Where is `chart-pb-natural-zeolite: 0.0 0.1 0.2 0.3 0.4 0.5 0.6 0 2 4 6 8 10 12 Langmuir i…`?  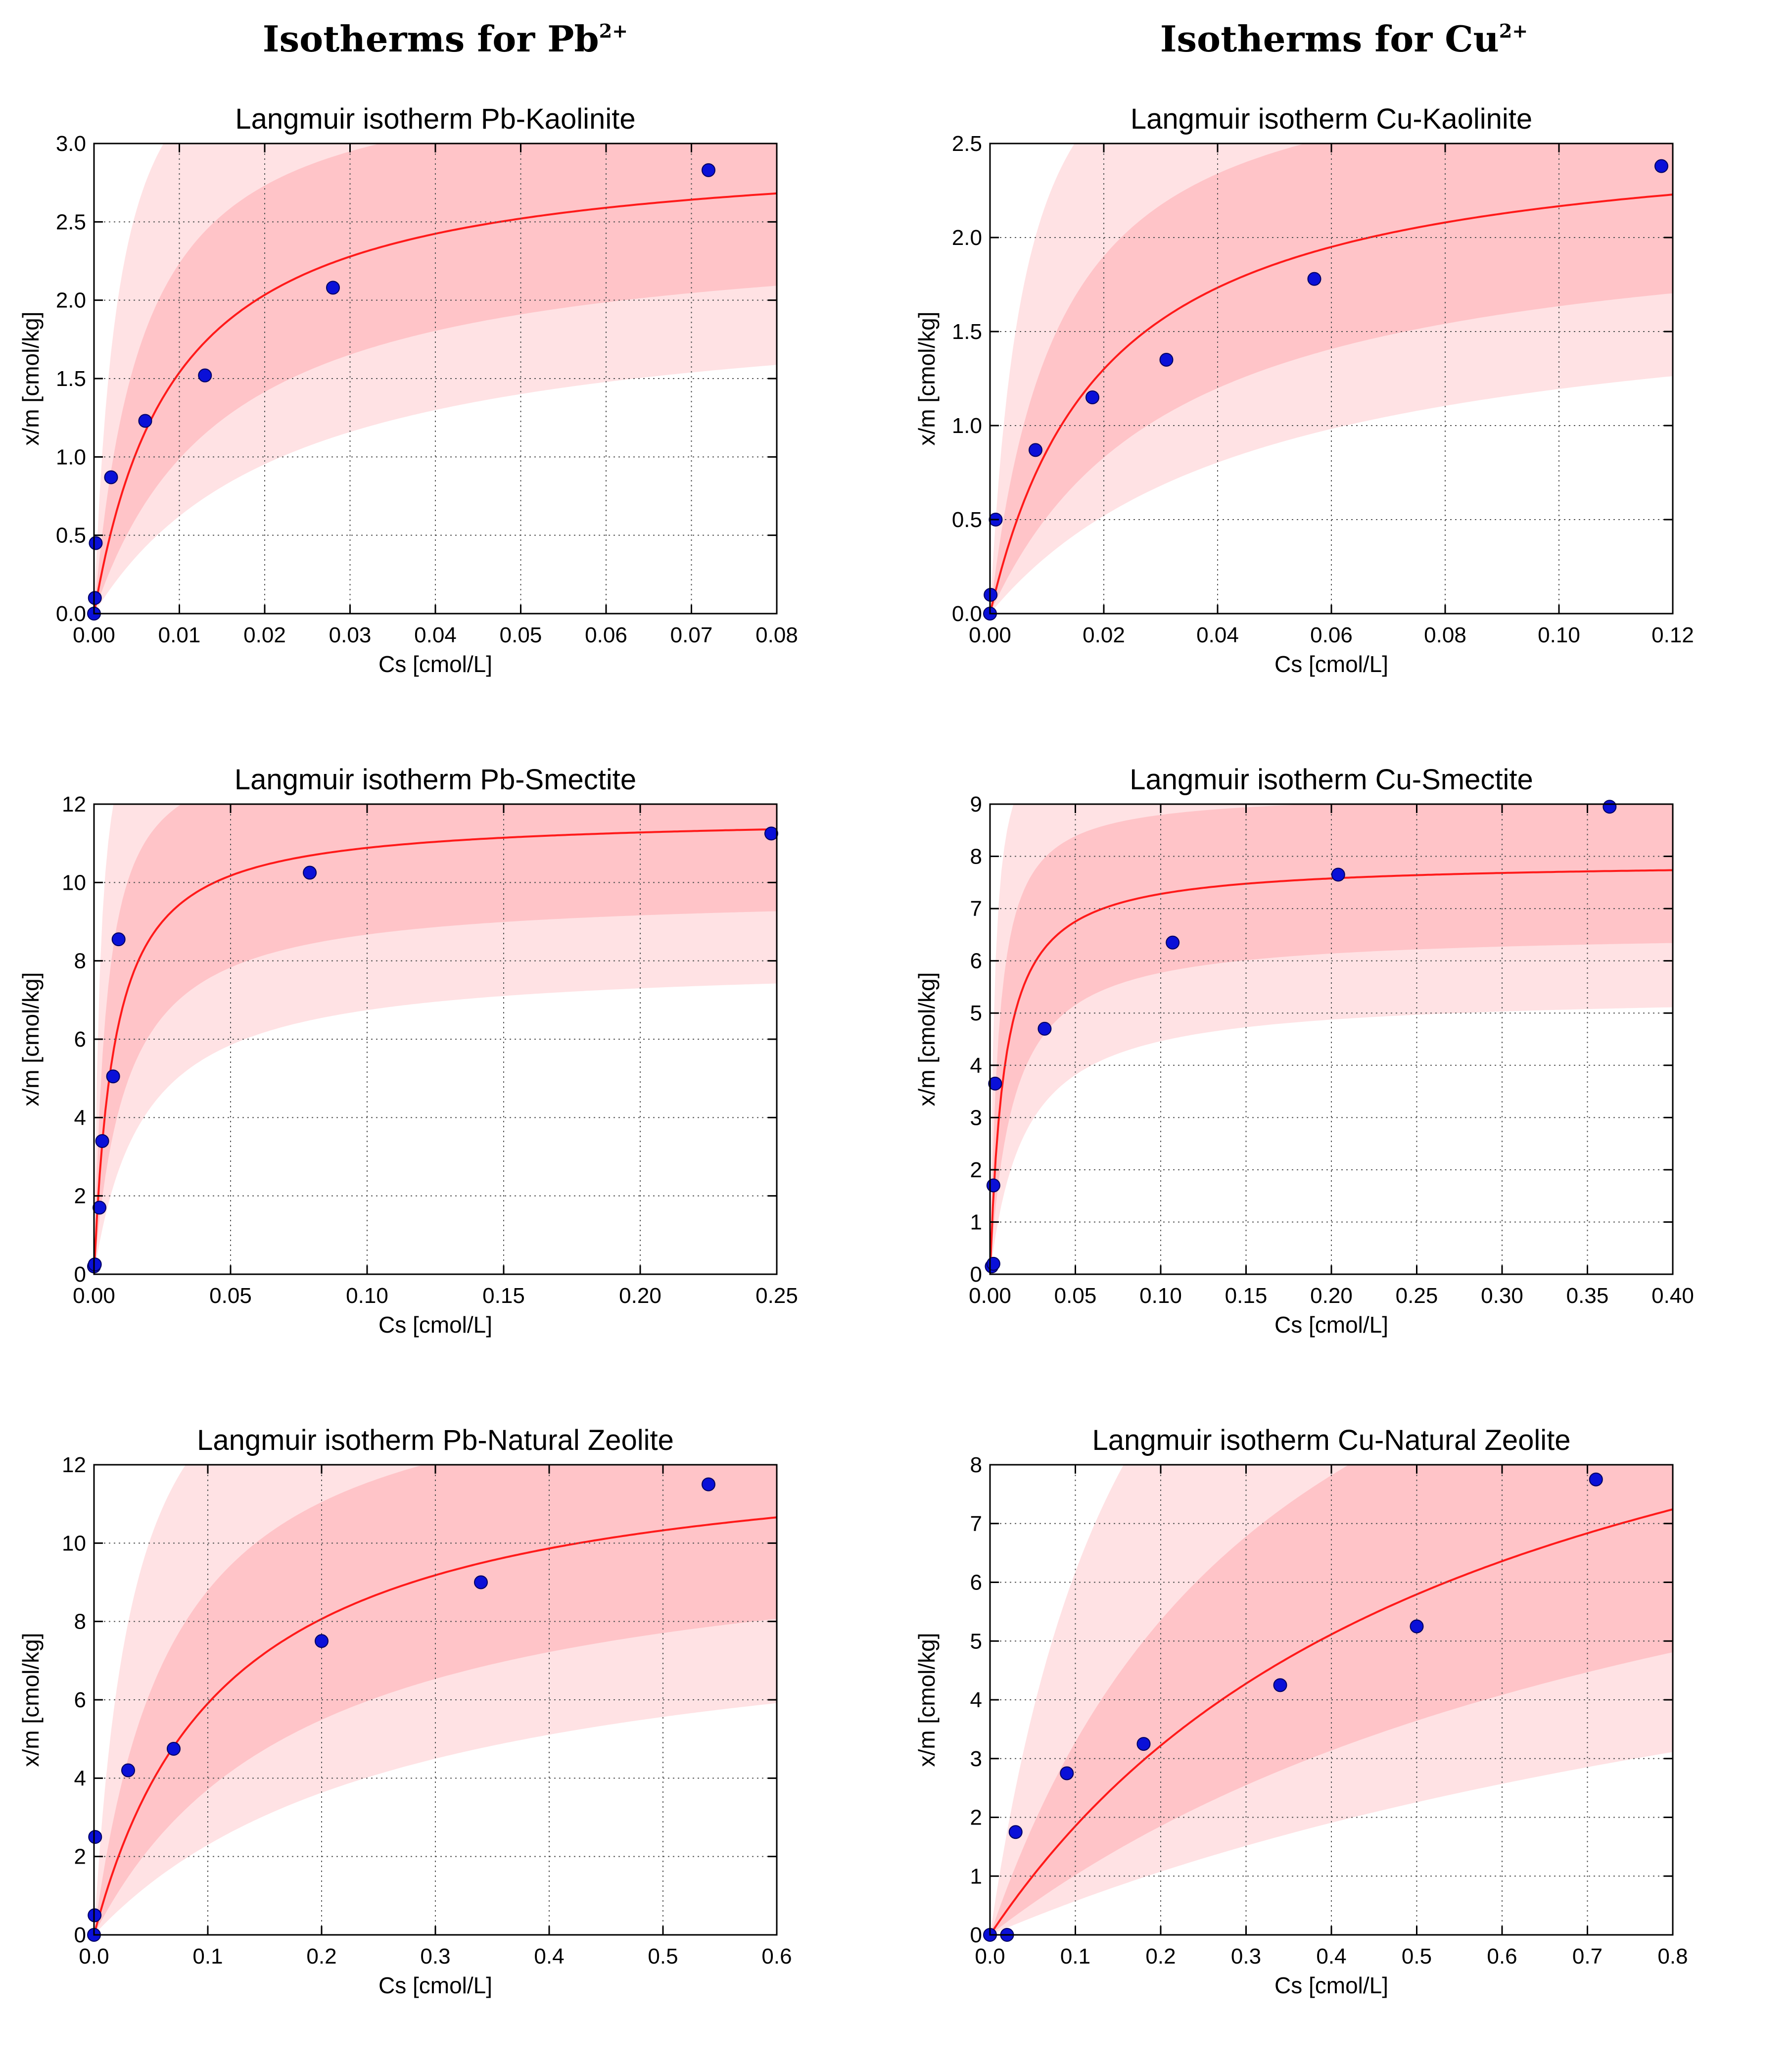 chart-pb-natural-zeolite: 0.0 0.1 0.2 0.3 0.4 0.5 0.6 0 2 4 6 8 10 12 Langmuir i… is located at coordinates (405, 1711).